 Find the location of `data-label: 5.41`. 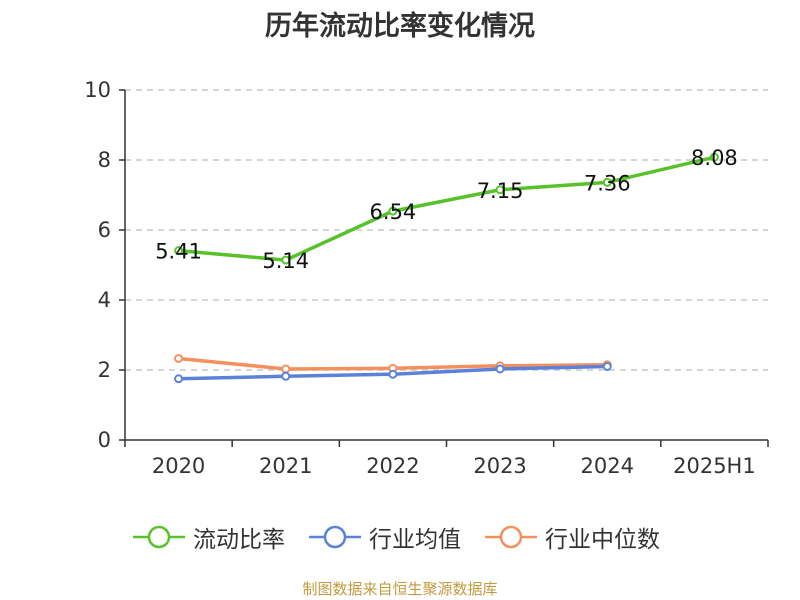

data-label: 5.41 is located at coordinates (178, 252).